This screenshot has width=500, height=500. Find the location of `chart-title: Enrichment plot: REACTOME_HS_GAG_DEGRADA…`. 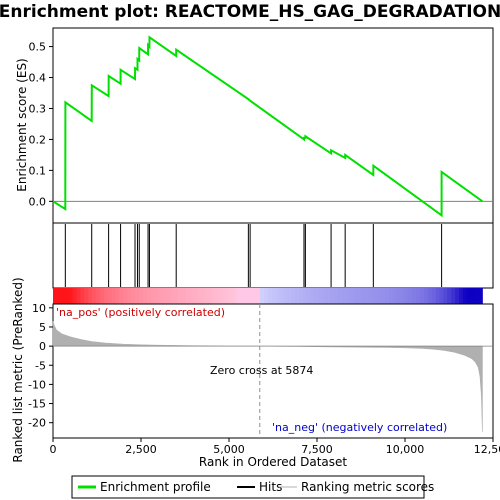

chart-title: Enrichment plot: REACTOME_HS_GAG_DEGRADA… is located at coordinates (250, 12).